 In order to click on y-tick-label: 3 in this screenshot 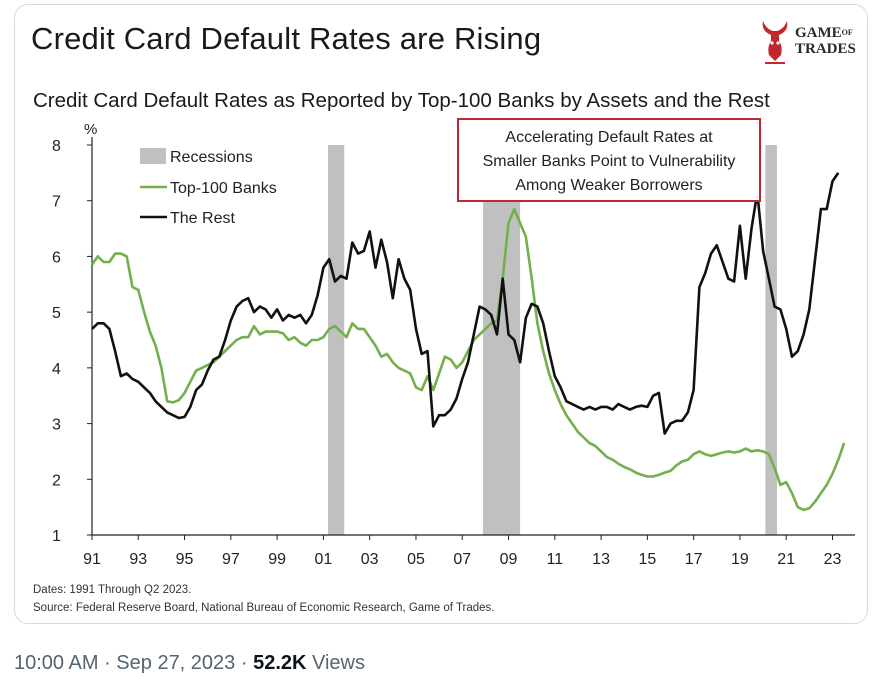, I will do `click(56, 425)`.